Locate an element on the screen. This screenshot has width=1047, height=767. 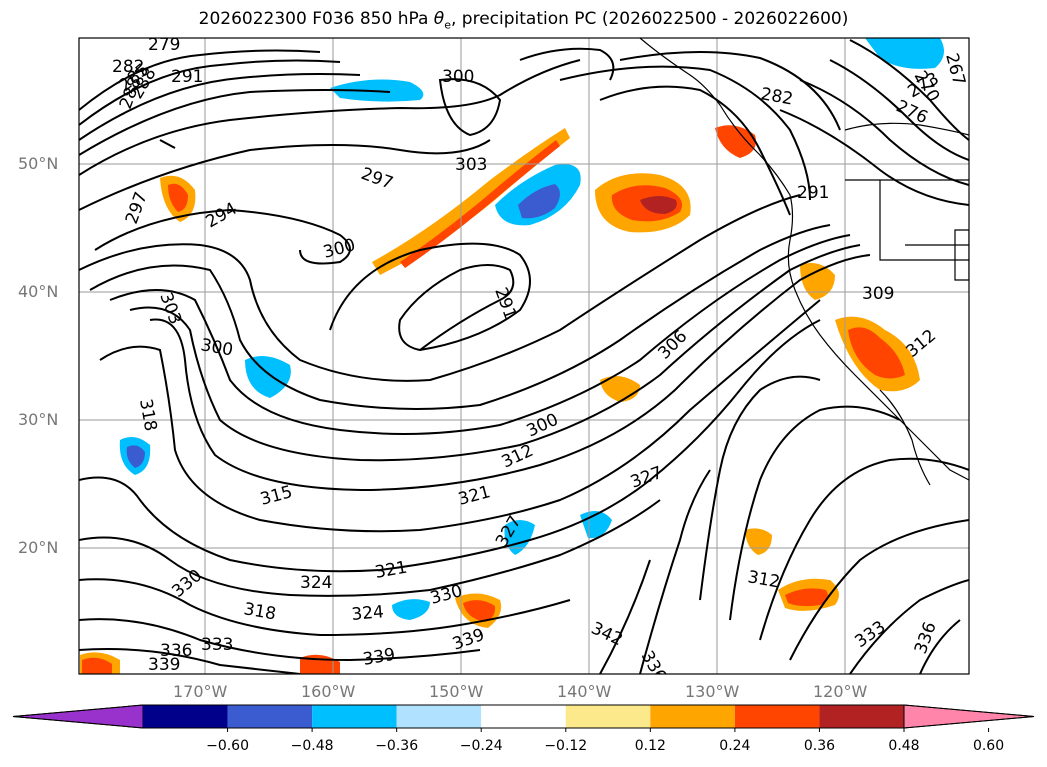
contour-label: 336 is located at coordinates (176, 651).